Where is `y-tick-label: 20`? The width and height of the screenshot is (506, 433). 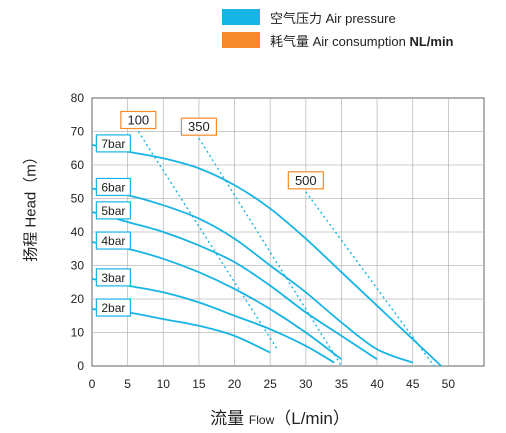 y-tick-label: 20 is located at coordinates (78, 299).